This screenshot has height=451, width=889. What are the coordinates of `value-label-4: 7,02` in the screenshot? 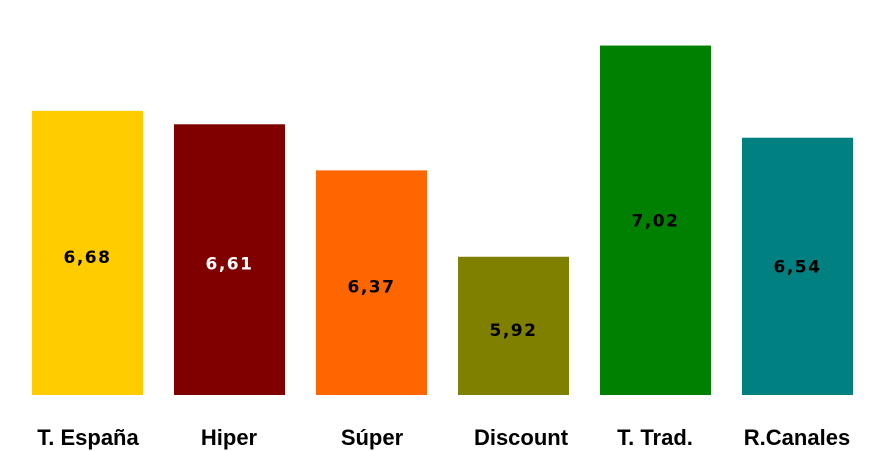 It's located at (656, 221).